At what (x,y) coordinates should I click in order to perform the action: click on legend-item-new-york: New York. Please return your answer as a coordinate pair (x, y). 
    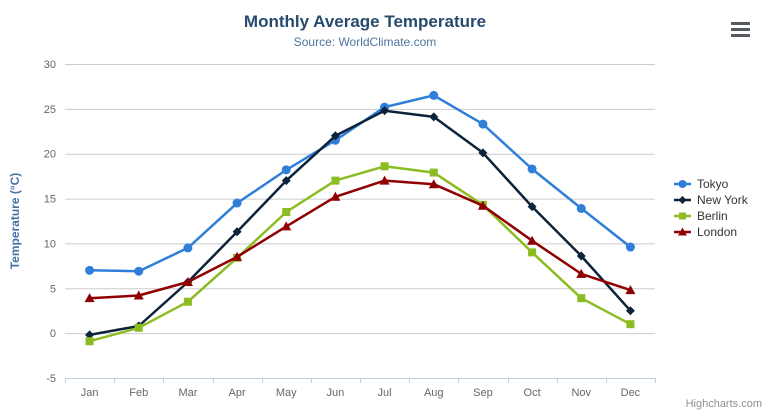
    Looking at the image, I should click on (711, 200).